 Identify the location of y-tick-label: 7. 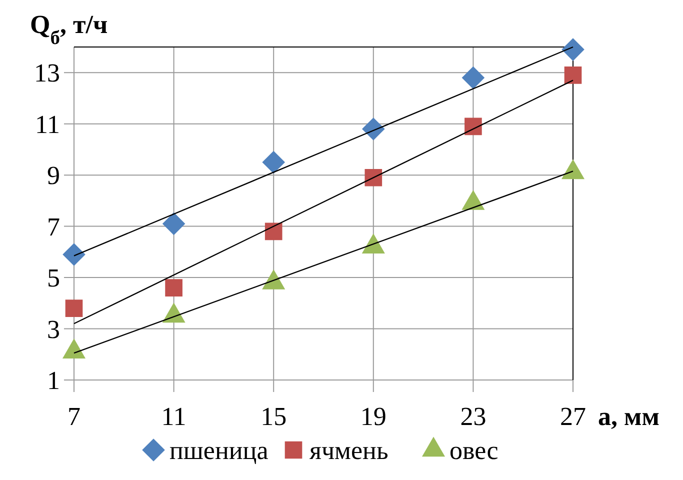
(53, 227).